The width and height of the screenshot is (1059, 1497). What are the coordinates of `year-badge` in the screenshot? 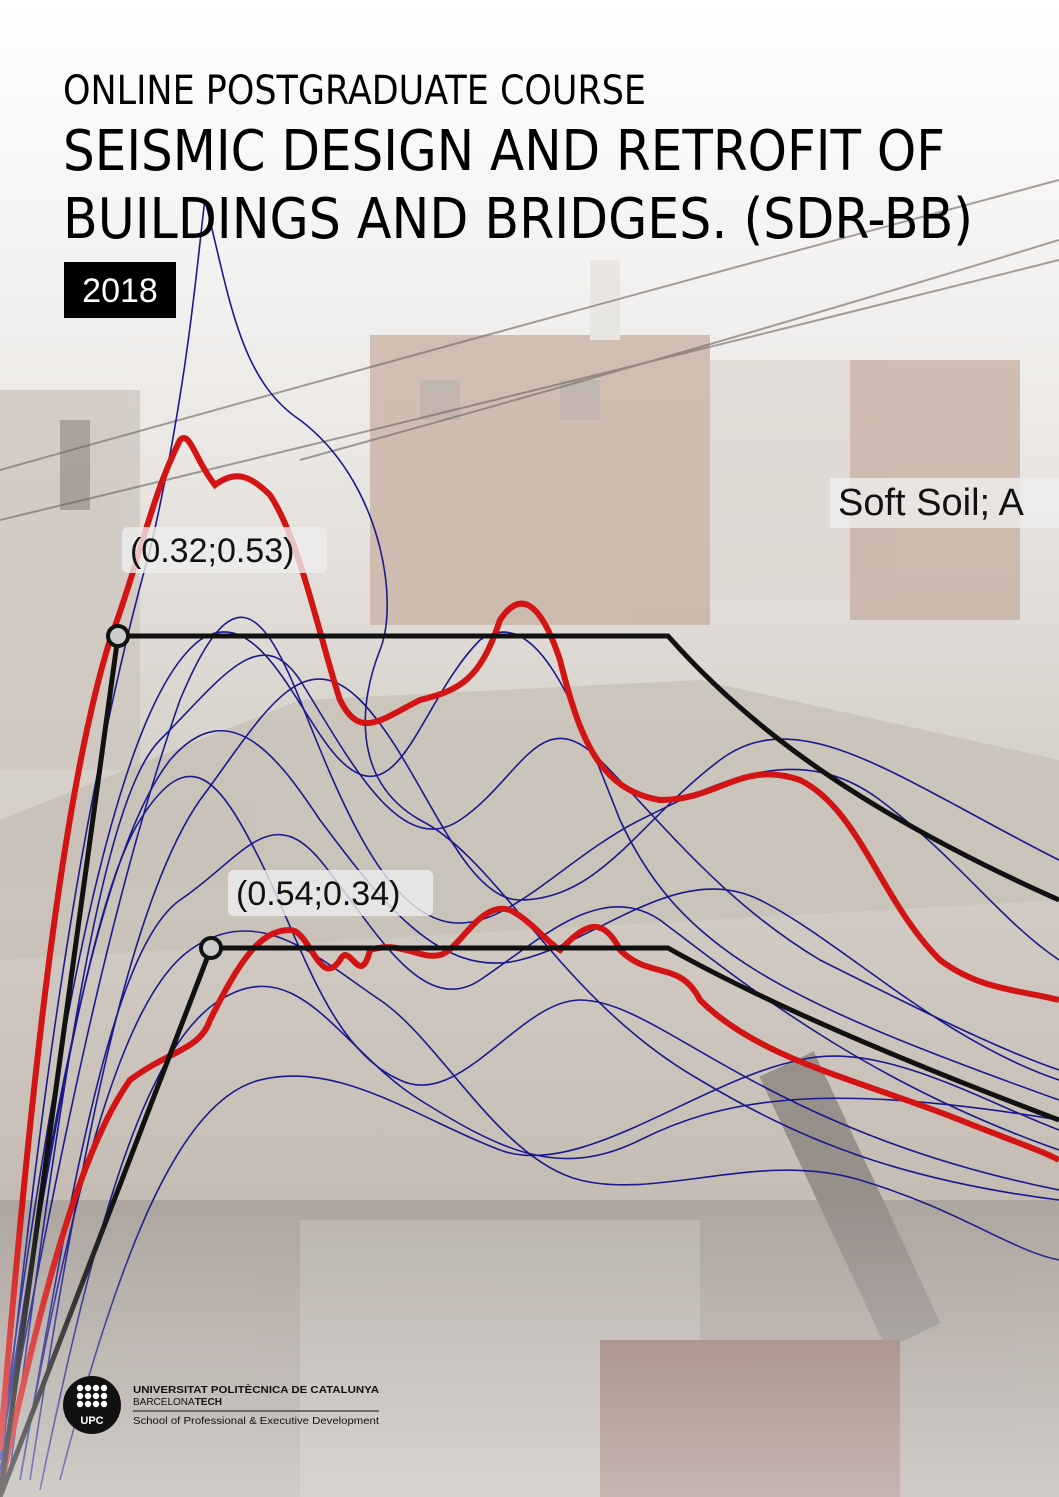 It's located at (120, 290).